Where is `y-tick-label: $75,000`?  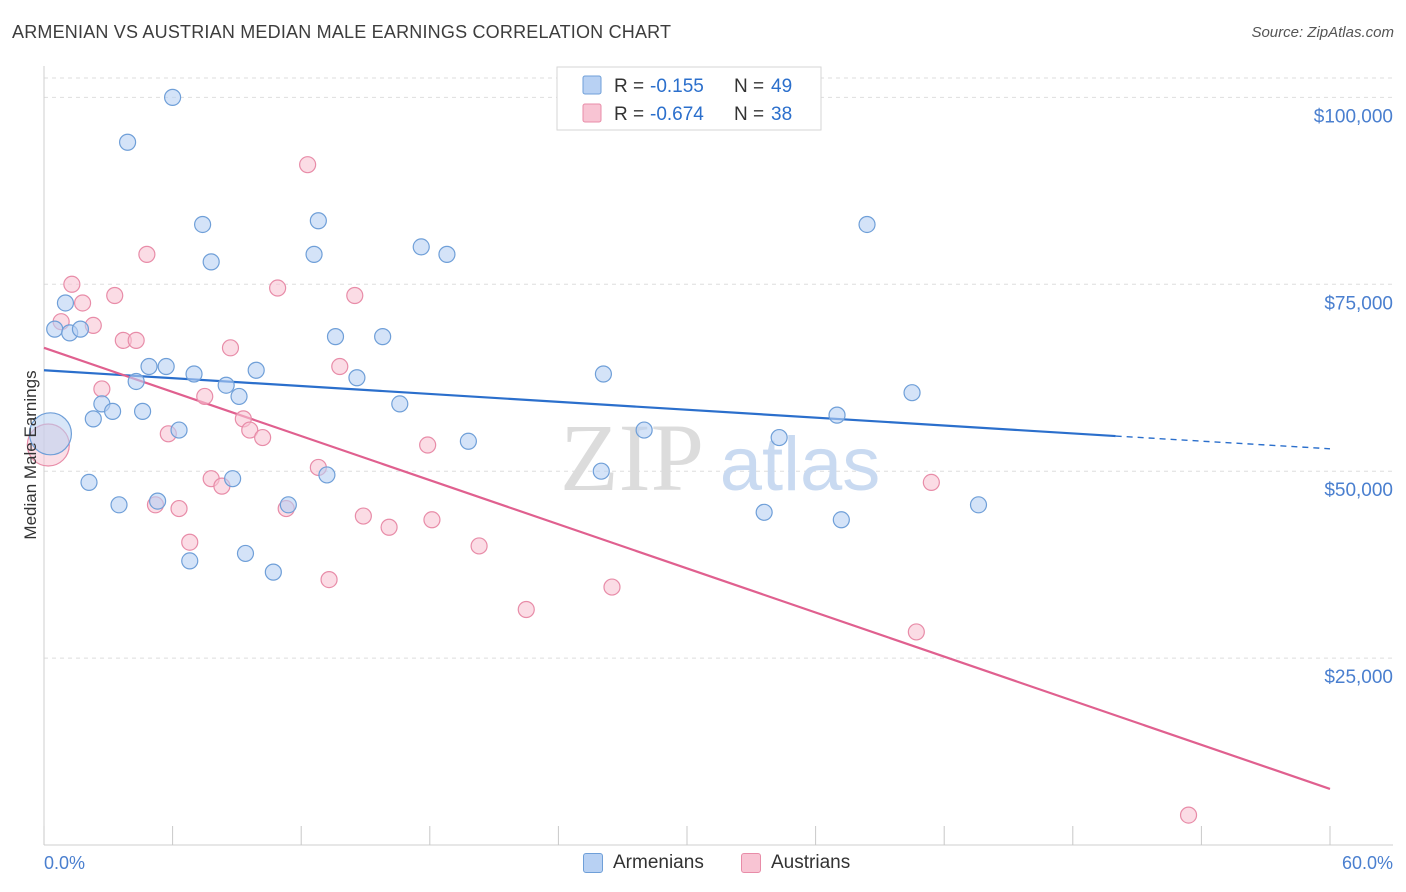 y-tick-label: $75,000 is located at coordinates (1358, 303).